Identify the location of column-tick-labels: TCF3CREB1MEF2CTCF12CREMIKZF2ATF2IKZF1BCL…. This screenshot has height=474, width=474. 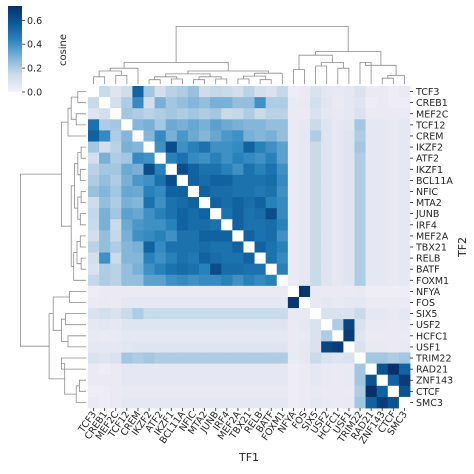
(243, 427).